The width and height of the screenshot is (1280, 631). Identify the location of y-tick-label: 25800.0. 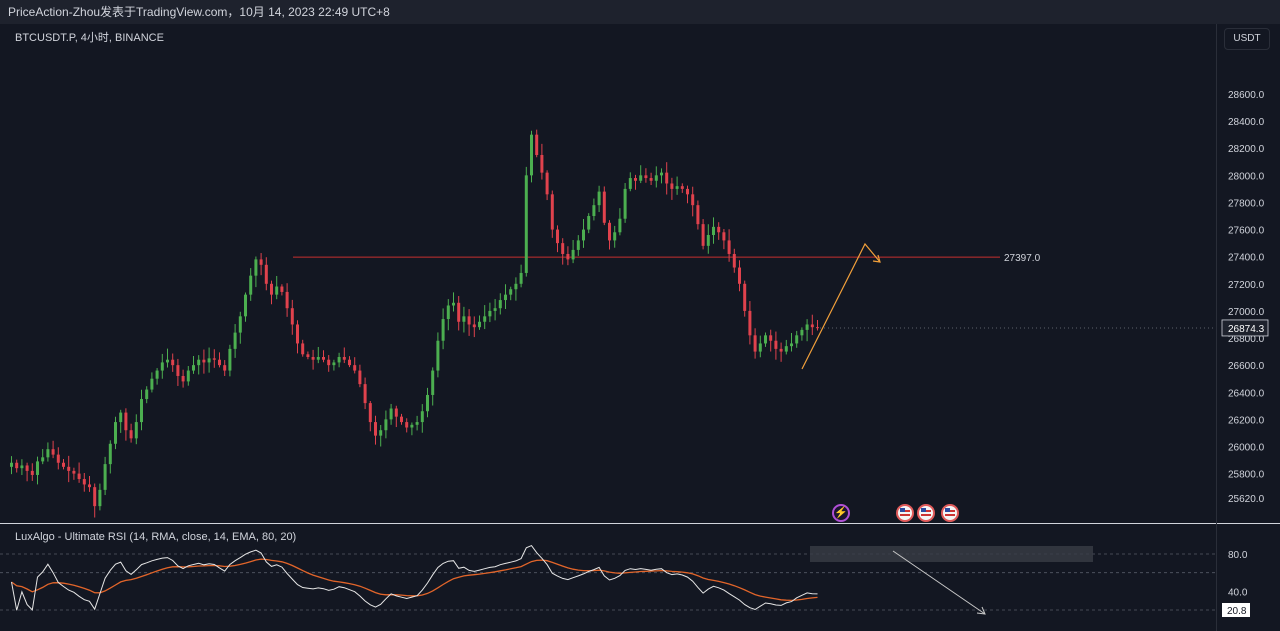
(1246, 475).